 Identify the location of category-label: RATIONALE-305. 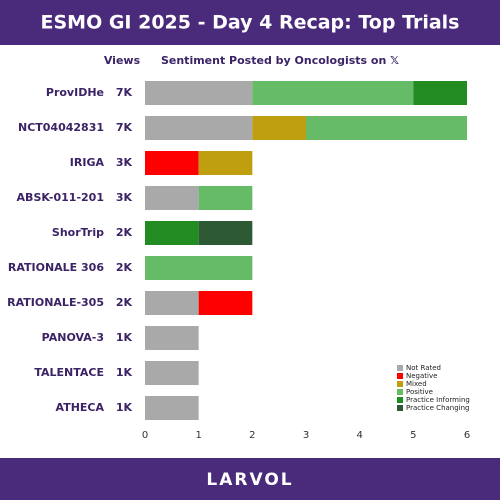
(55, 302).